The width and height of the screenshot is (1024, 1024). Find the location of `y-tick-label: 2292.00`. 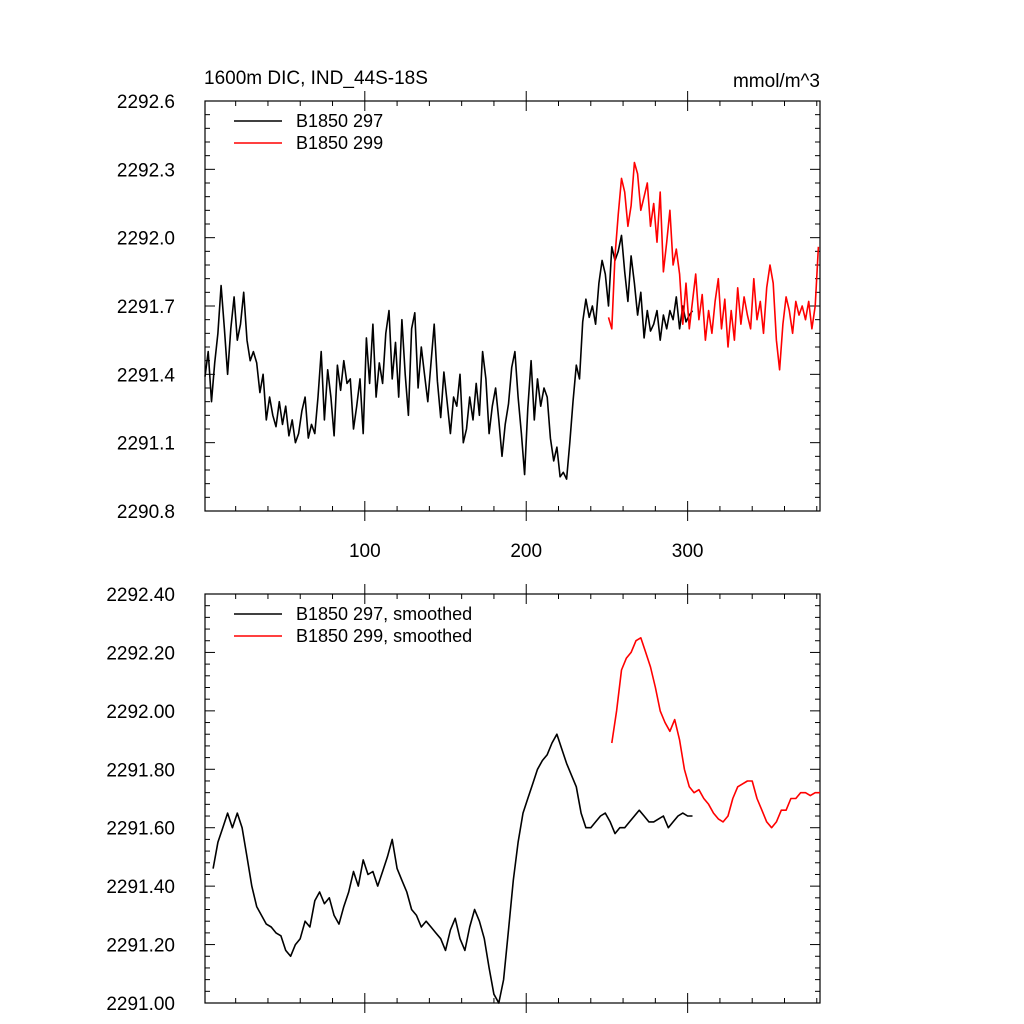

y-tick-label: 2292.00 is located at coordinates (140, 712).